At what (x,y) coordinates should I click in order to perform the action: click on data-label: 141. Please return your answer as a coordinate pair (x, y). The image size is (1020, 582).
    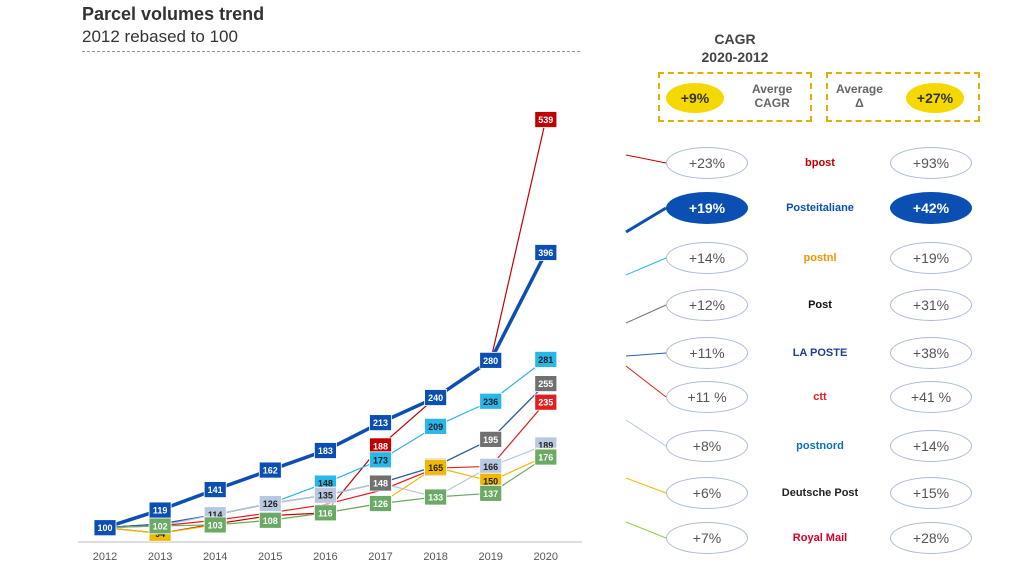
    Looking at the image, I should click on (215, 490).